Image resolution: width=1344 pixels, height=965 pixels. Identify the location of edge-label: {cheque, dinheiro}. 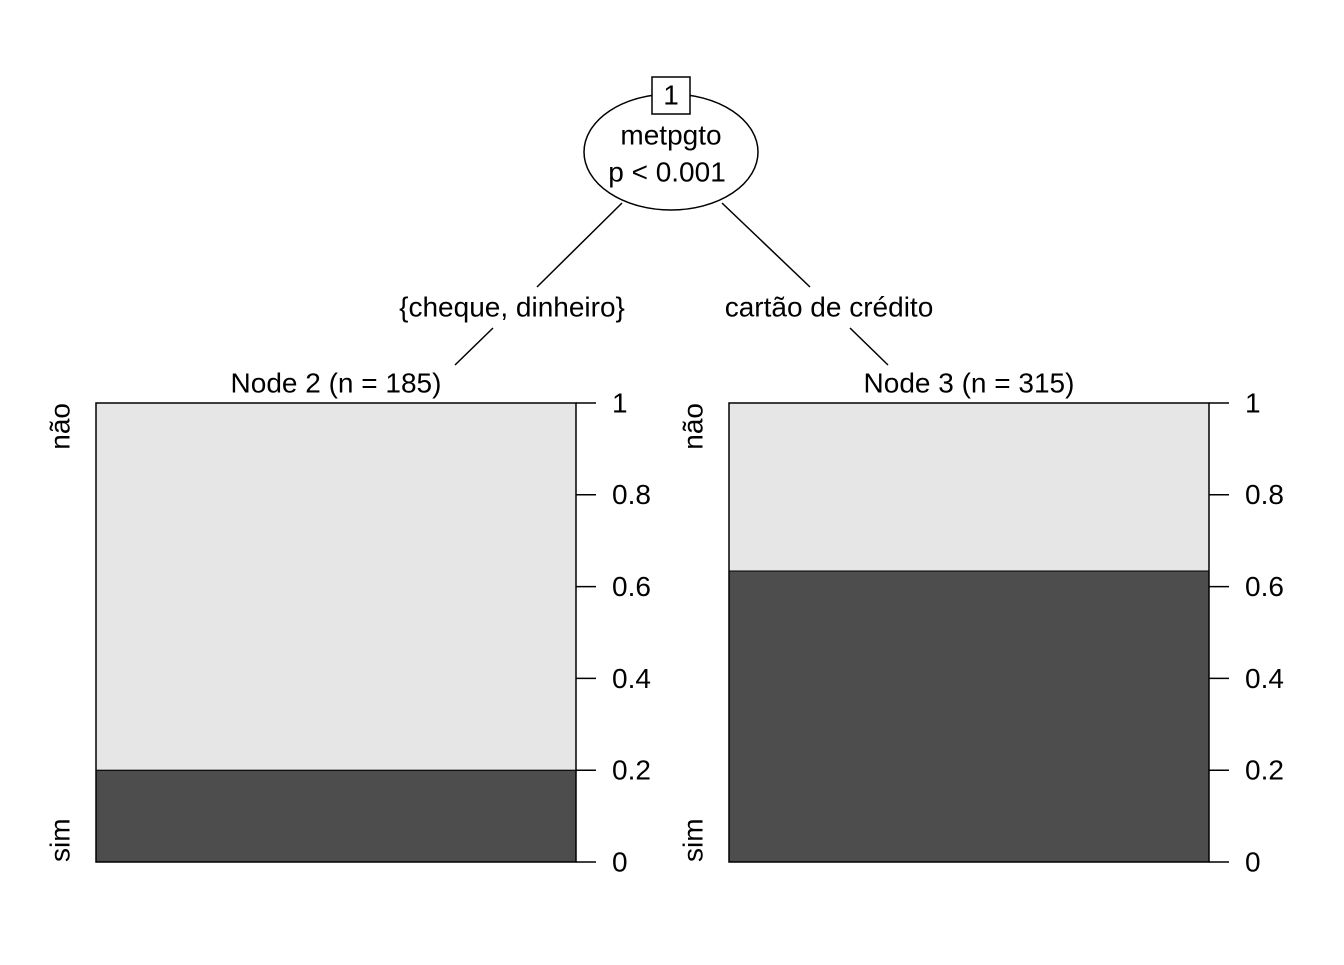
(512, 306).